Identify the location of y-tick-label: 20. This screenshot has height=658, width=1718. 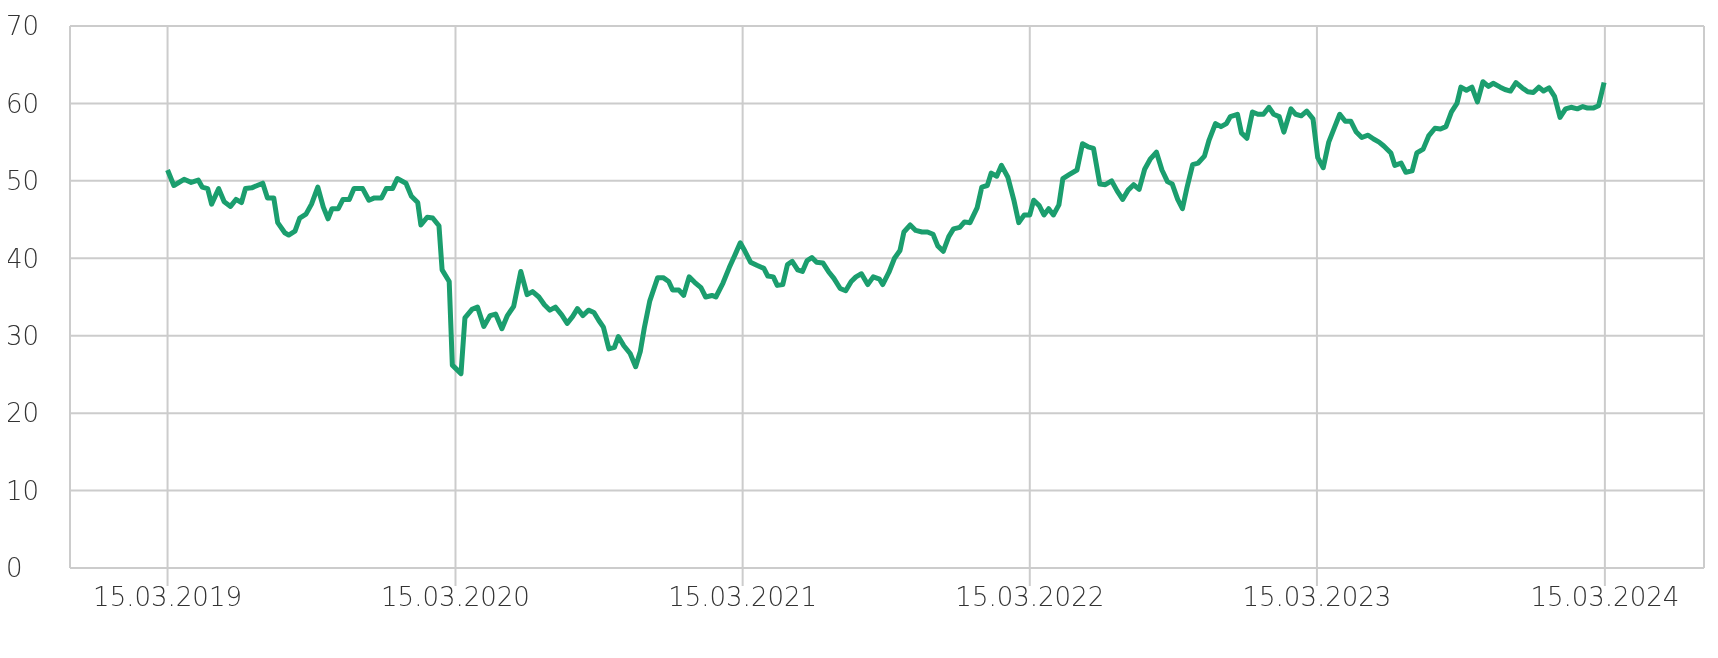
(23, 413).